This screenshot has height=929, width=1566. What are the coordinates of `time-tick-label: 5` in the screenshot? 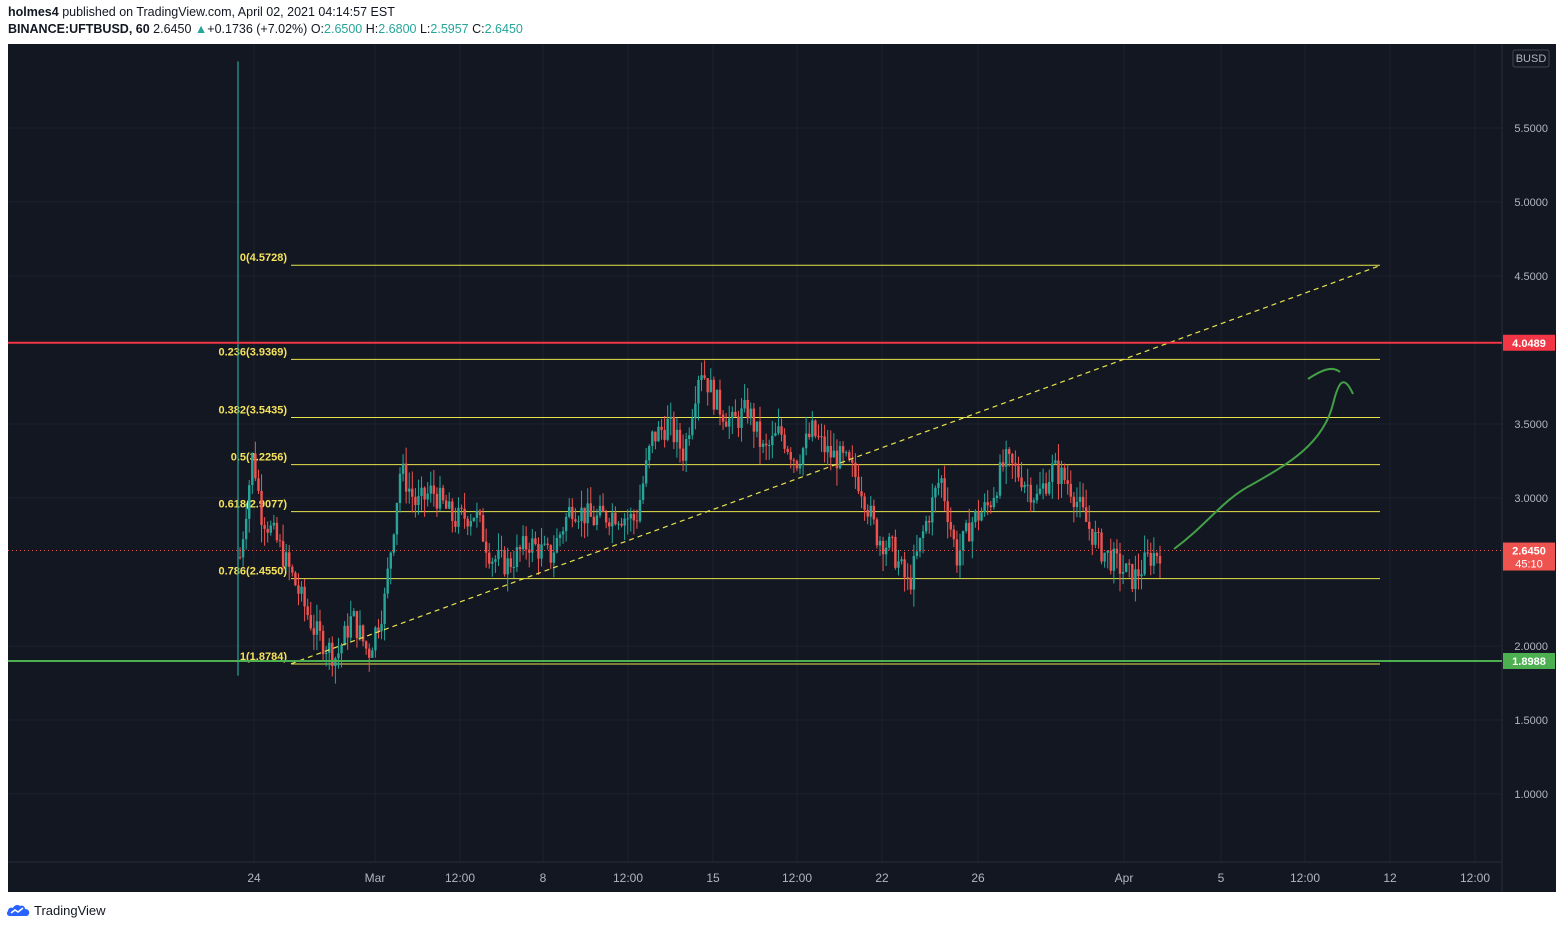 It's located at (1221, 878).